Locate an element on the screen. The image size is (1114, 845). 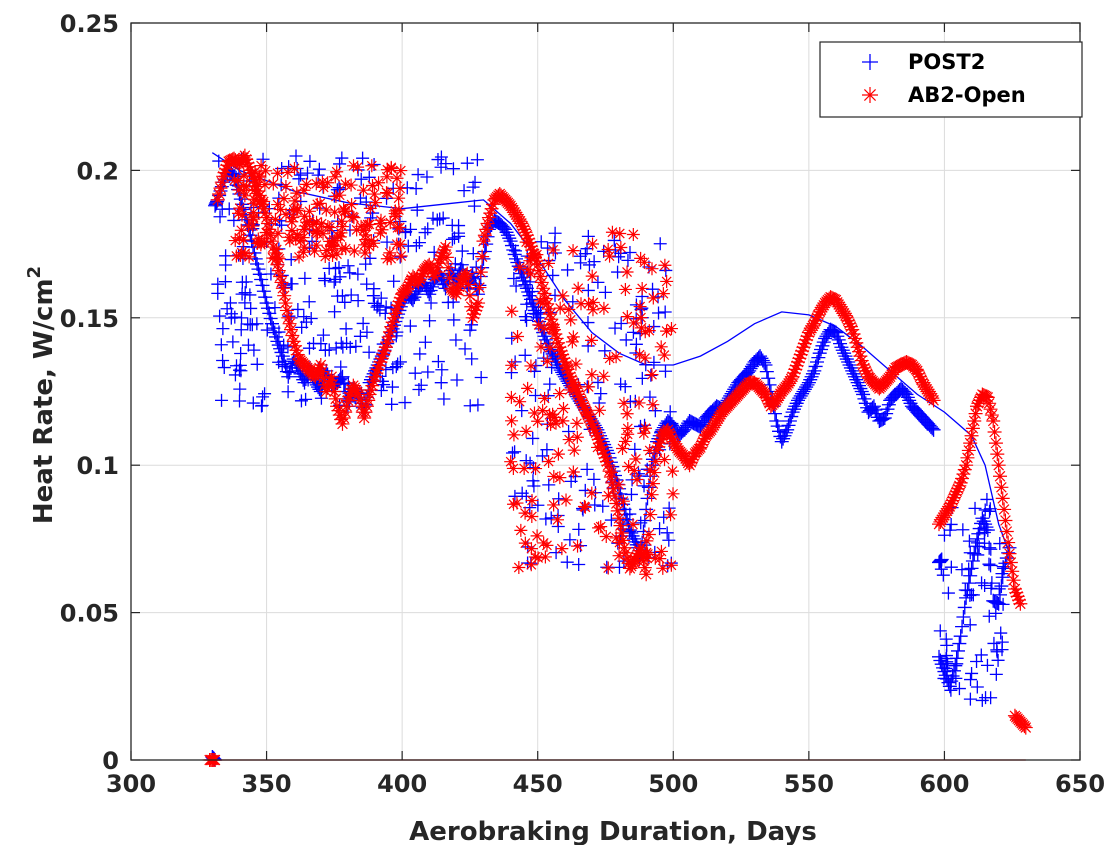
y-tick-label: 0.25 is located at coordinates (89, 24).